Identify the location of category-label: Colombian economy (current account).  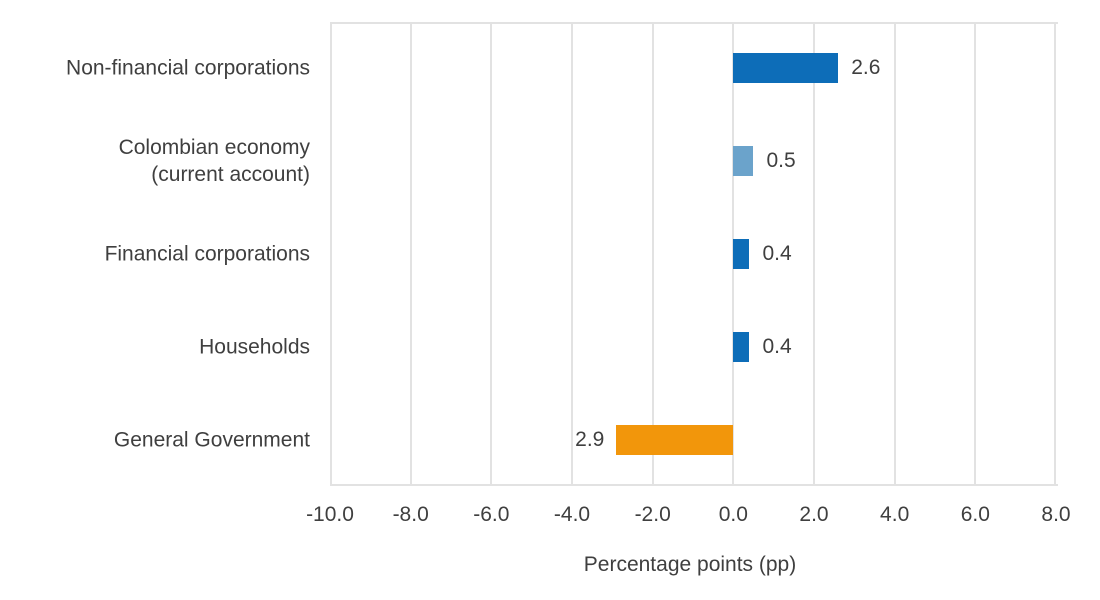
(214, 161).